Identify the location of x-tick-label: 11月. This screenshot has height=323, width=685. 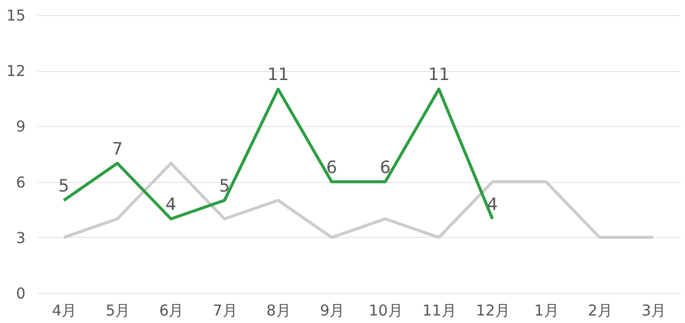
(439, 311).